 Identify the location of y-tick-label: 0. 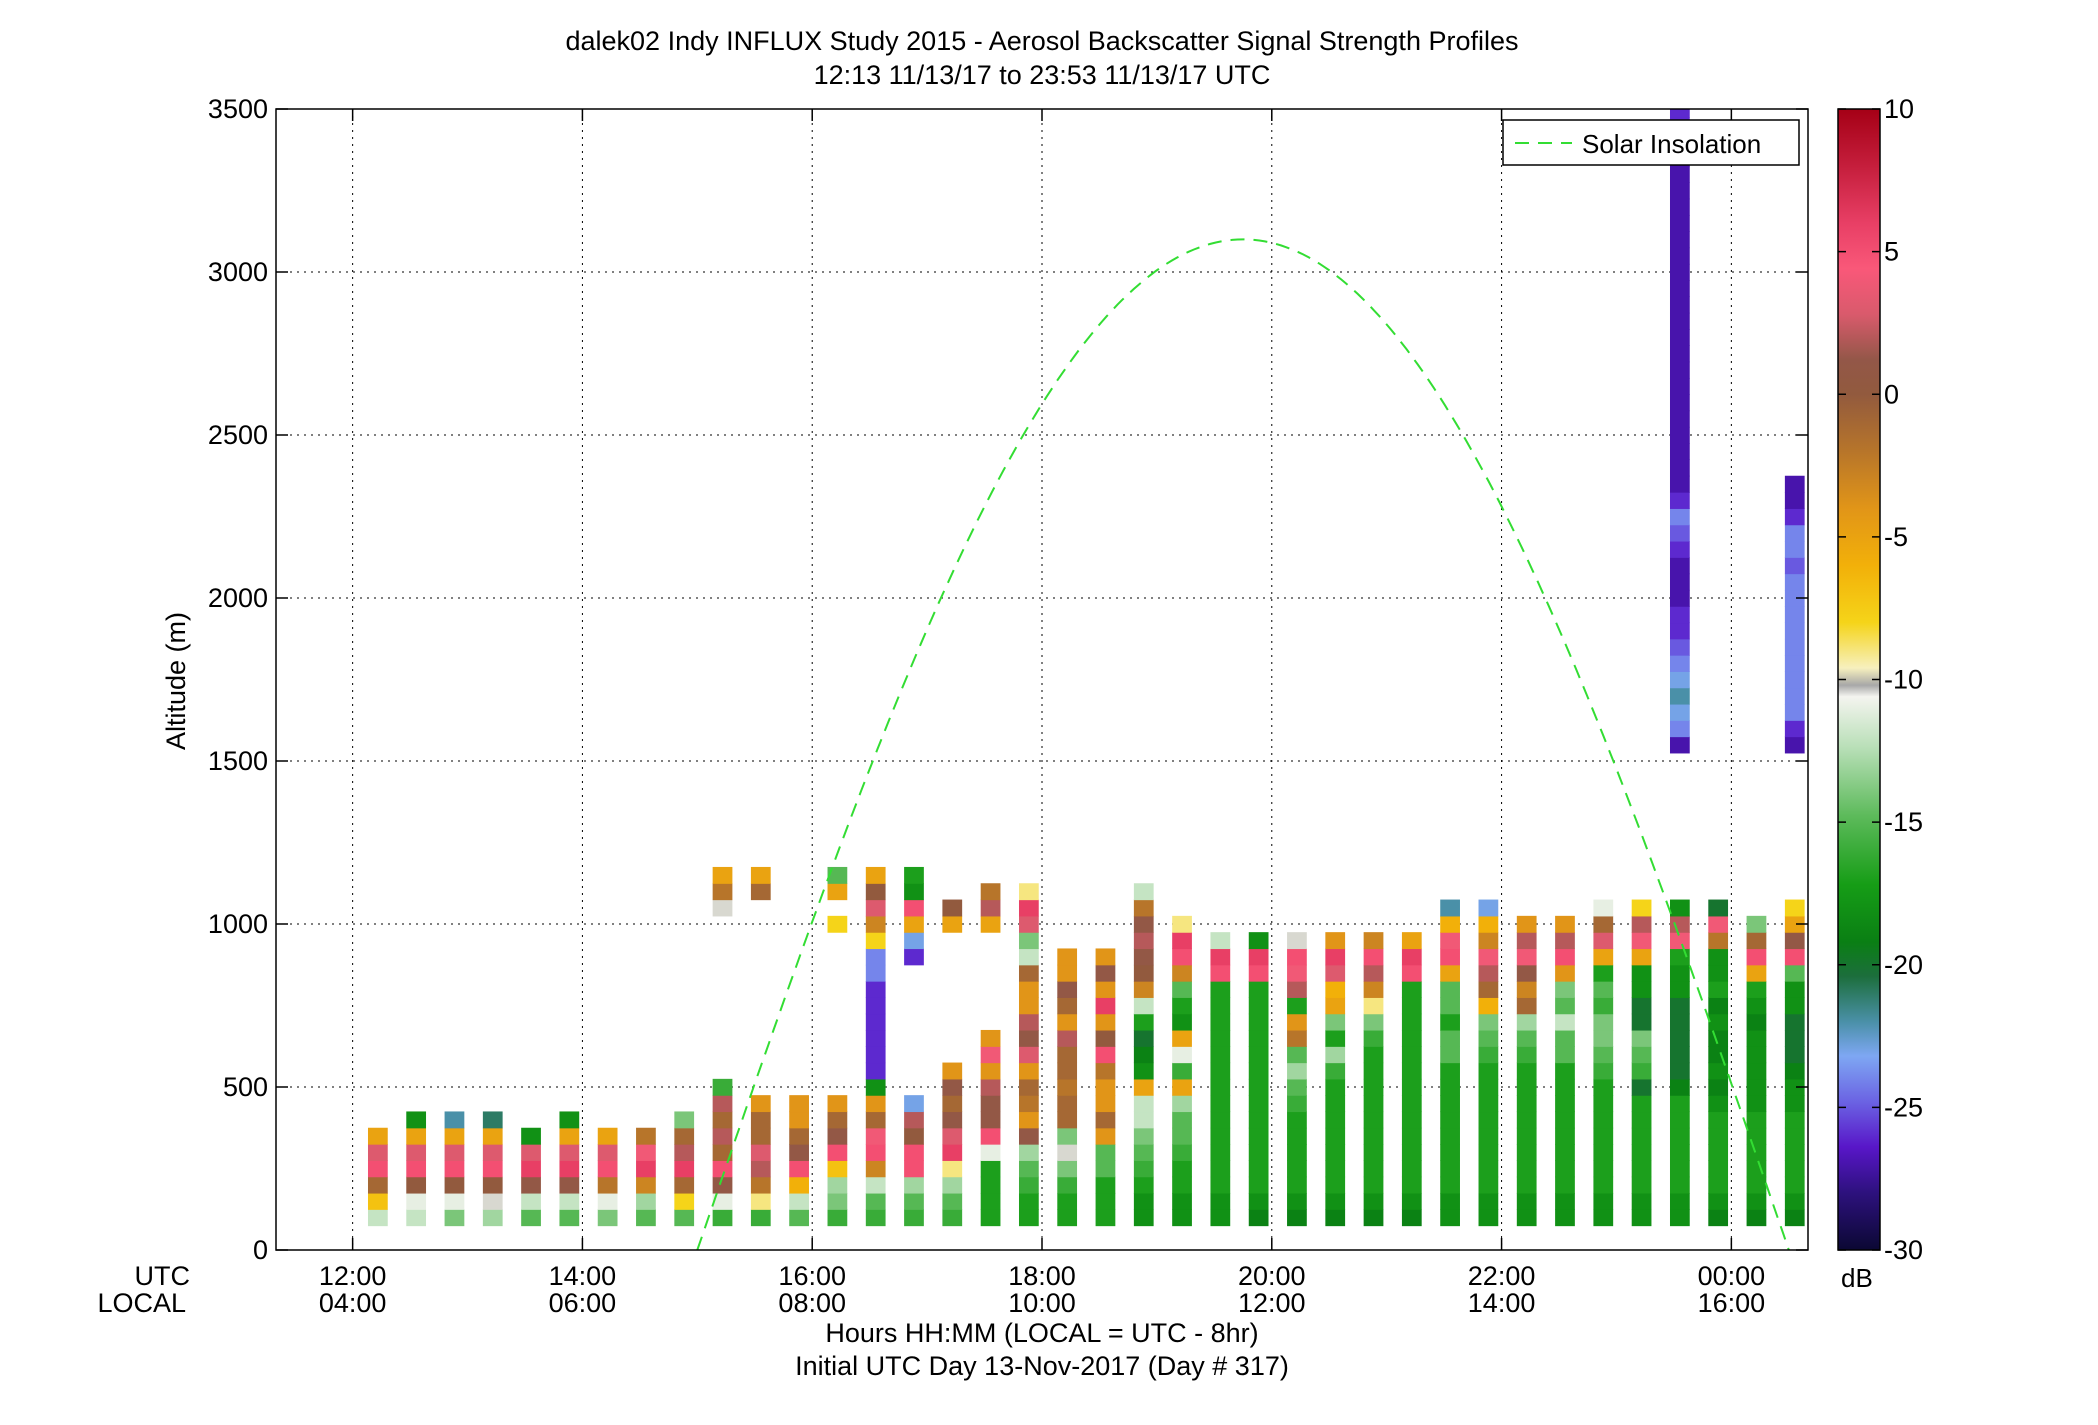
(260, 1250).